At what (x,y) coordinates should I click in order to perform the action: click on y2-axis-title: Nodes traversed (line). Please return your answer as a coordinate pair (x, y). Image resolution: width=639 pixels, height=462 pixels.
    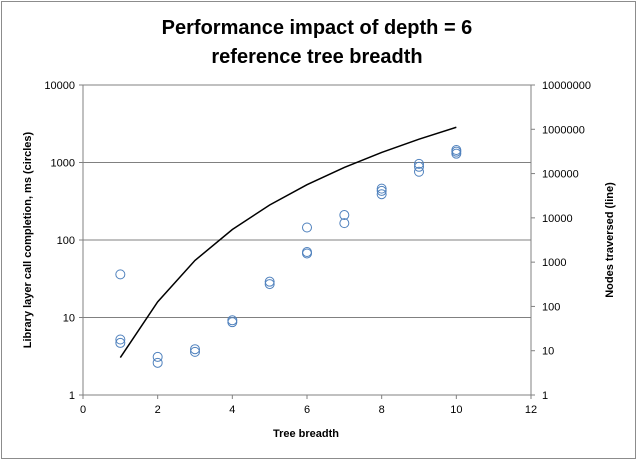
    Looking at the image, I should click on (610, 240).